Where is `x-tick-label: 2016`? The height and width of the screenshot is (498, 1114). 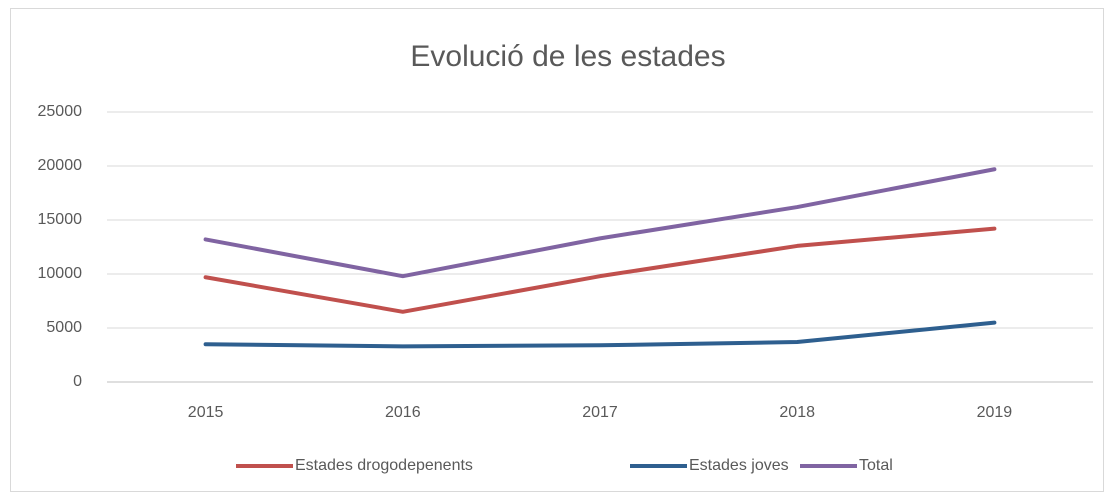
x-tick-label: 2016 is located at coordinates (403, 412).